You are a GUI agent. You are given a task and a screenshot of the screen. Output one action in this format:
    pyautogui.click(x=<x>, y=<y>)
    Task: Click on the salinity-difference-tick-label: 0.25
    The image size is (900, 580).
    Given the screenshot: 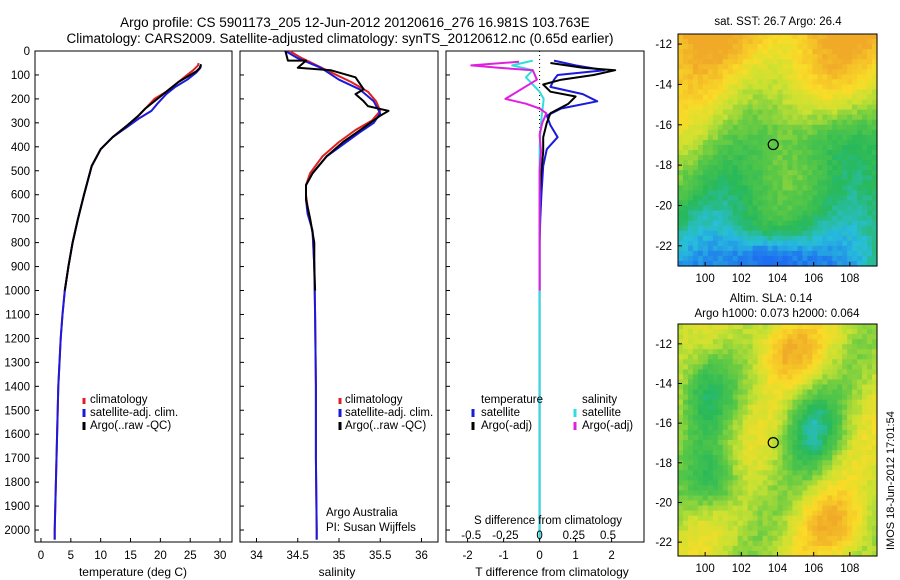 What is the action you would take?
    pyautogui.click(x=574, y=536)
    